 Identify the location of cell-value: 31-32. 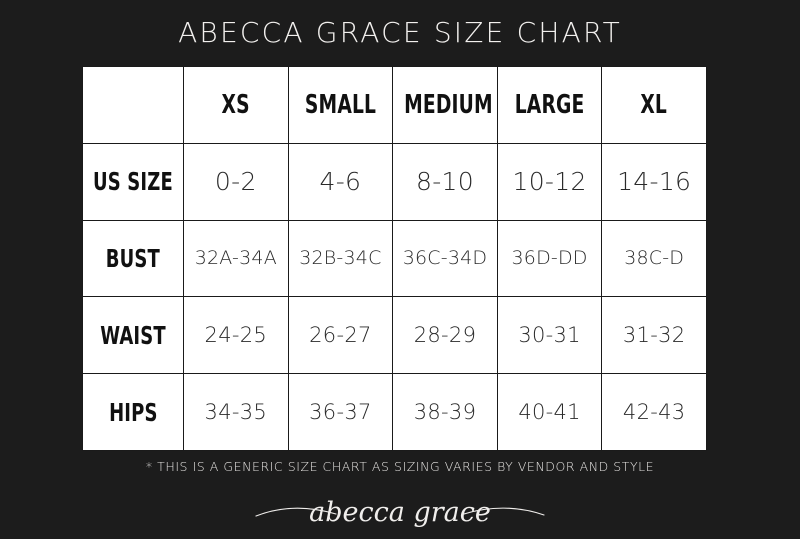
(654, 335).